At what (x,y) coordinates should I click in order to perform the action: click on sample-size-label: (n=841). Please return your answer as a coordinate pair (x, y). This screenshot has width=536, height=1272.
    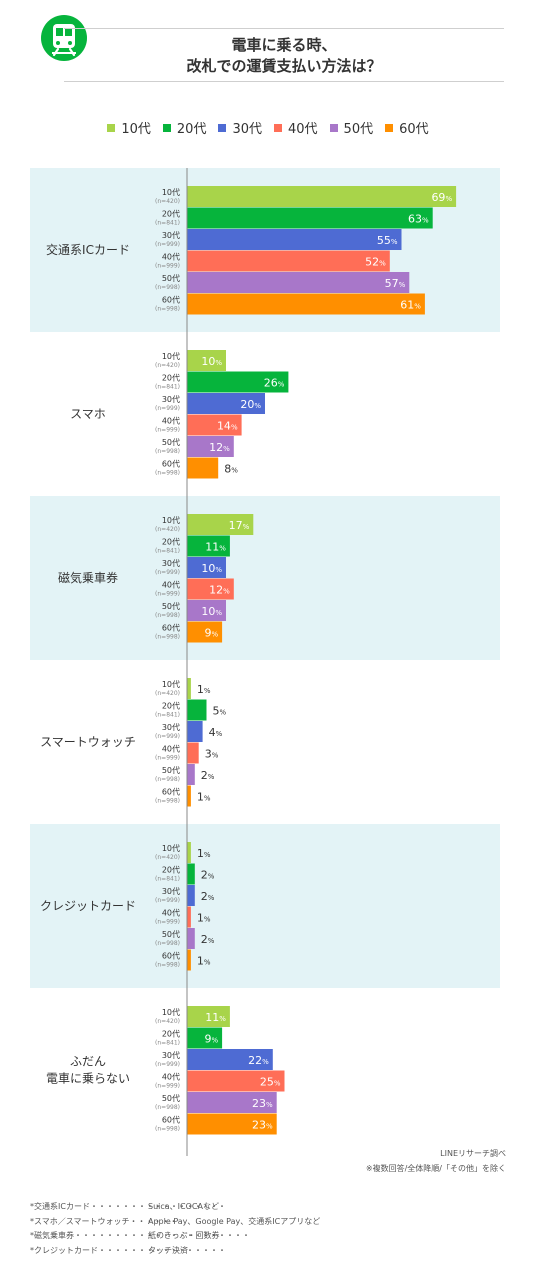
    Looking at the image, I should click on (167, 223).